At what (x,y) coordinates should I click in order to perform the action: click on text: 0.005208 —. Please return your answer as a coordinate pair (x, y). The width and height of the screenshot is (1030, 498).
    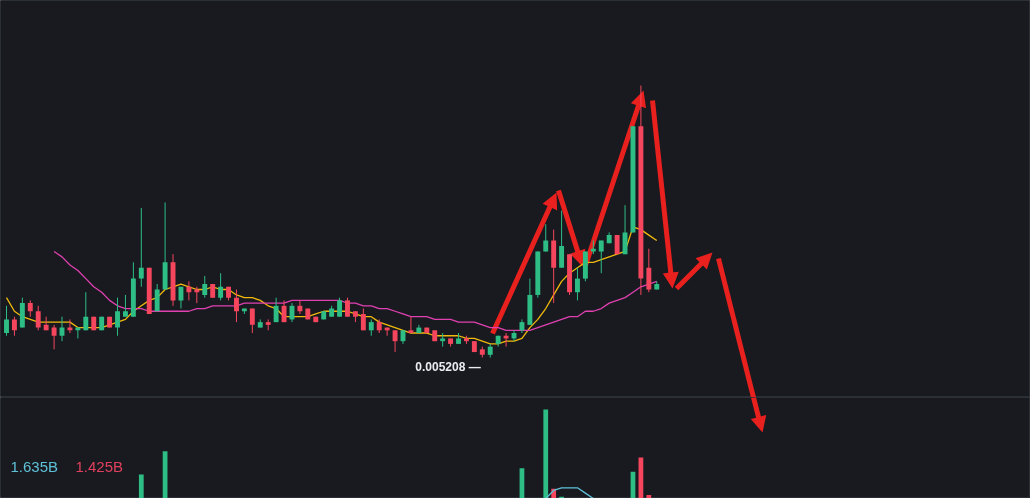
    Looking at the image, I should click on (448, 366).